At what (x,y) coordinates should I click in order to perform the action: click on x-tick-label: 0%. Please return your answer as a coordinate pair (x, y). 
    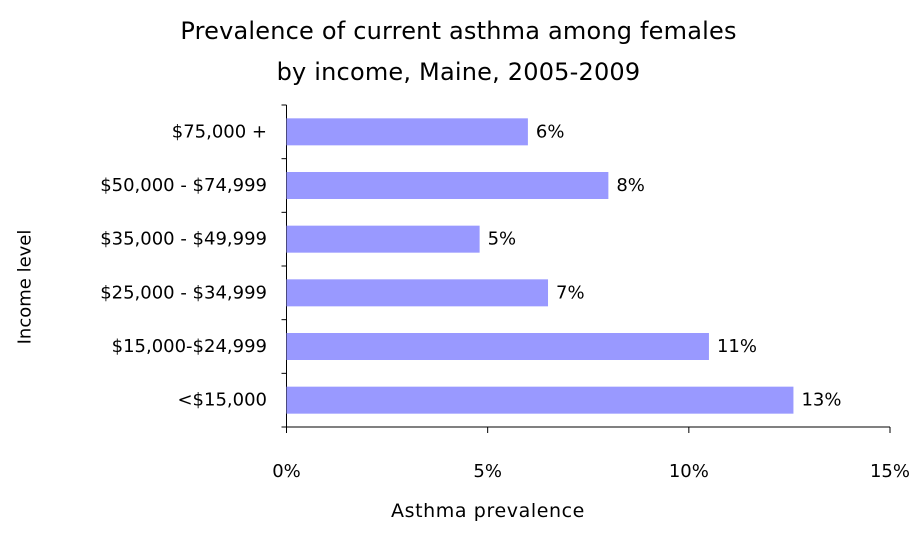
    Looking at the image, I should click on (286, 471).